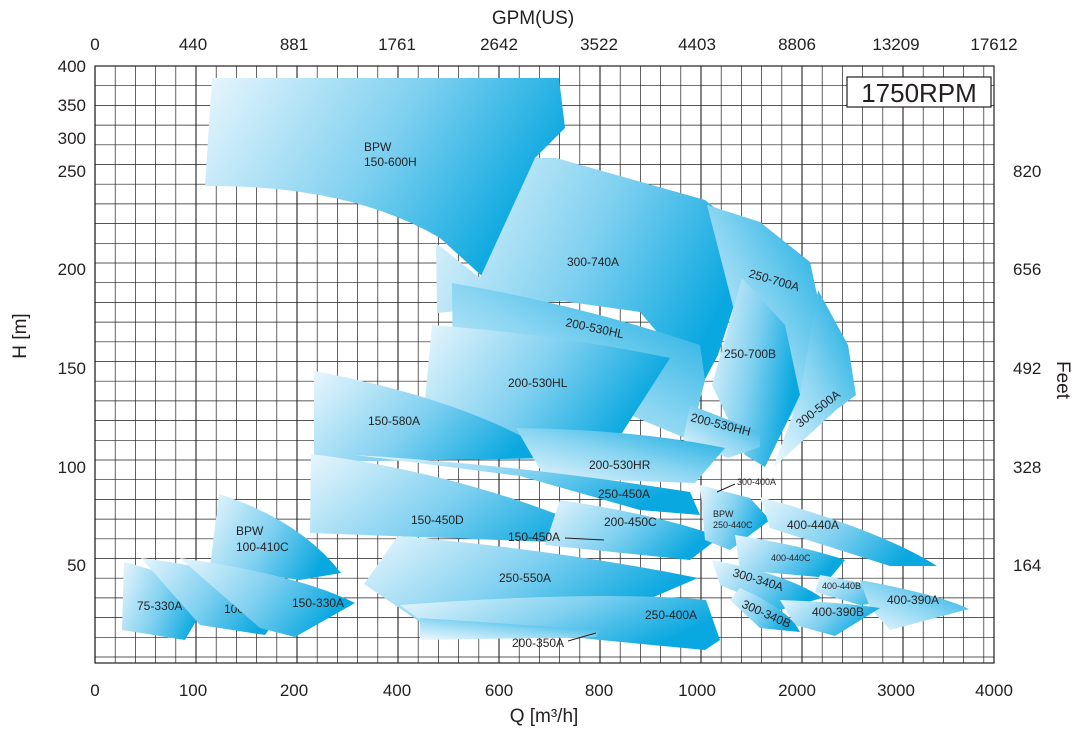 This screenshot has width=1079, height=729. Describe the element at coordinates (848, 531) in the screenshot. I see `region-400-440a: 400-440A` at that location.